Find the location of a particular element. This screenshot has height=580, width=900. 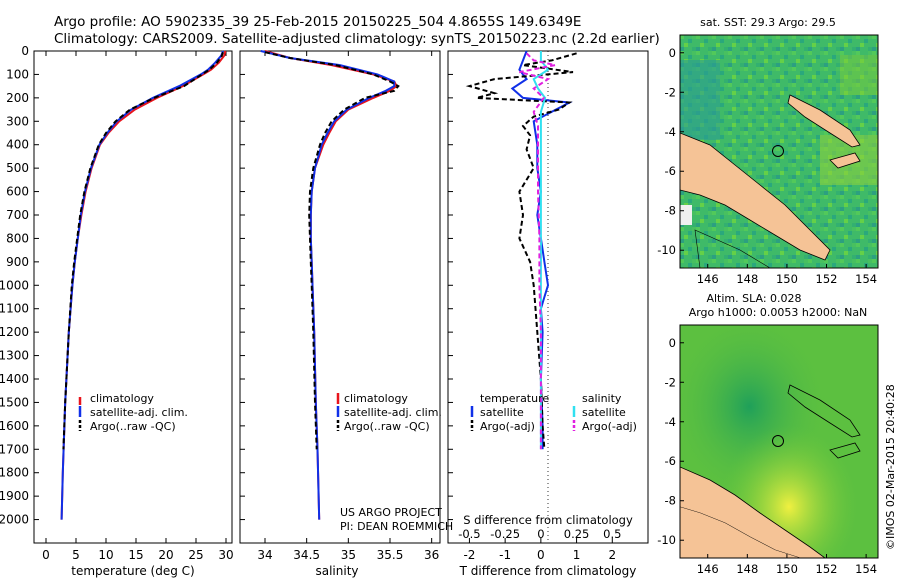

y-tick-label: 1200 is located at coordinates (14, 332).